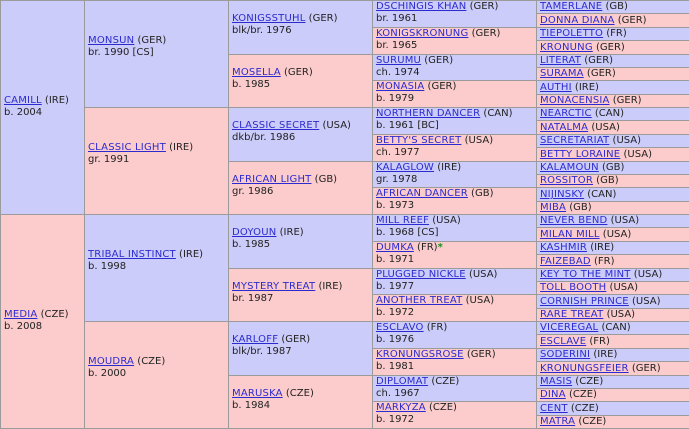 This screenshot has height=429, width=689. Describe the element at coordinates (272, 179) in the screenshot. I see `horse-name-link: AFRICAN LIGHT` at that location.